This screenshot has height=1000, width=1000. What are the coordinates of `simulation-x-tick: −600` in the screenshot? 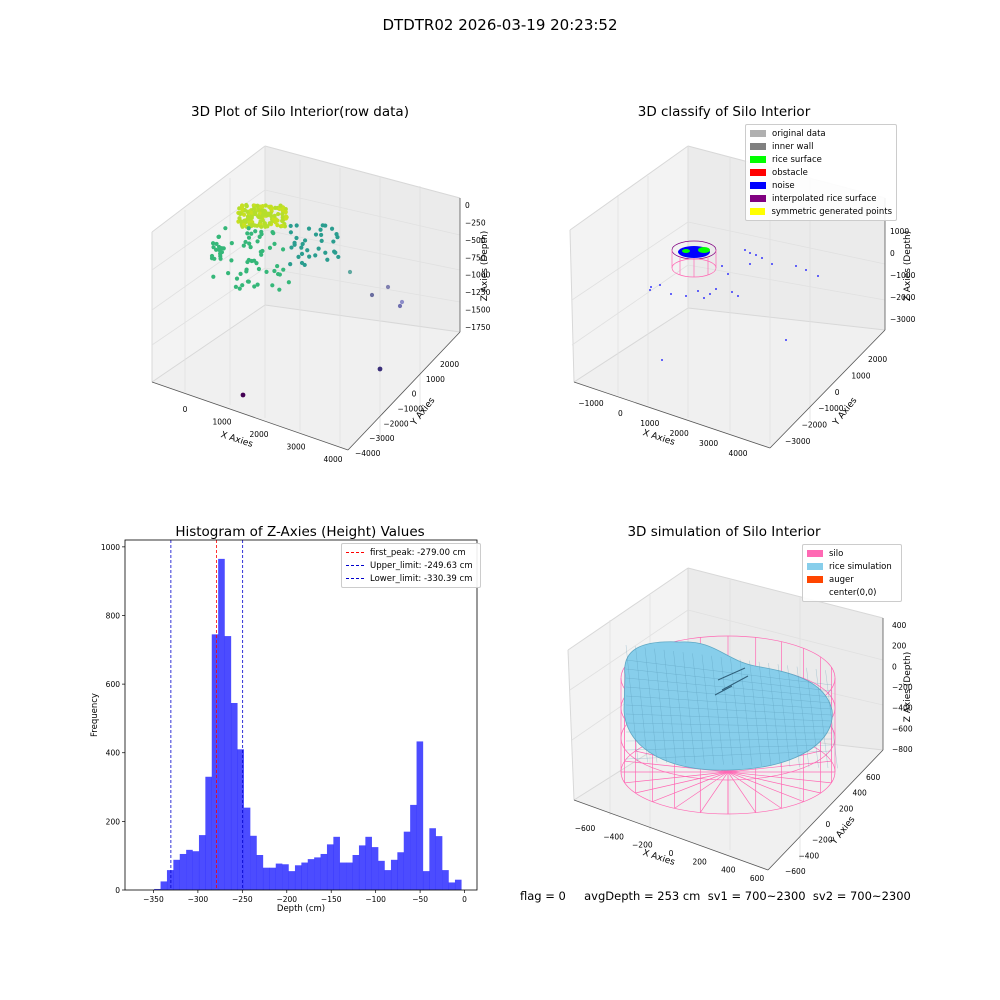 It's located at (585, 828).